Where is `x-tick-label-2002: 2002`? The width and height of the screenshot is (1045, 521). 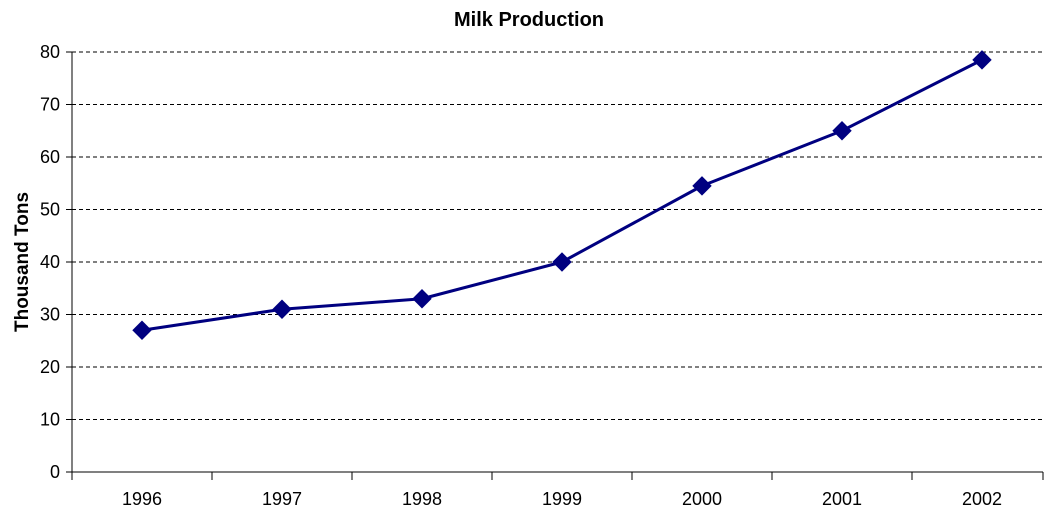
x-tick-label-2002: 2002 is located at coordinates (982, 499).